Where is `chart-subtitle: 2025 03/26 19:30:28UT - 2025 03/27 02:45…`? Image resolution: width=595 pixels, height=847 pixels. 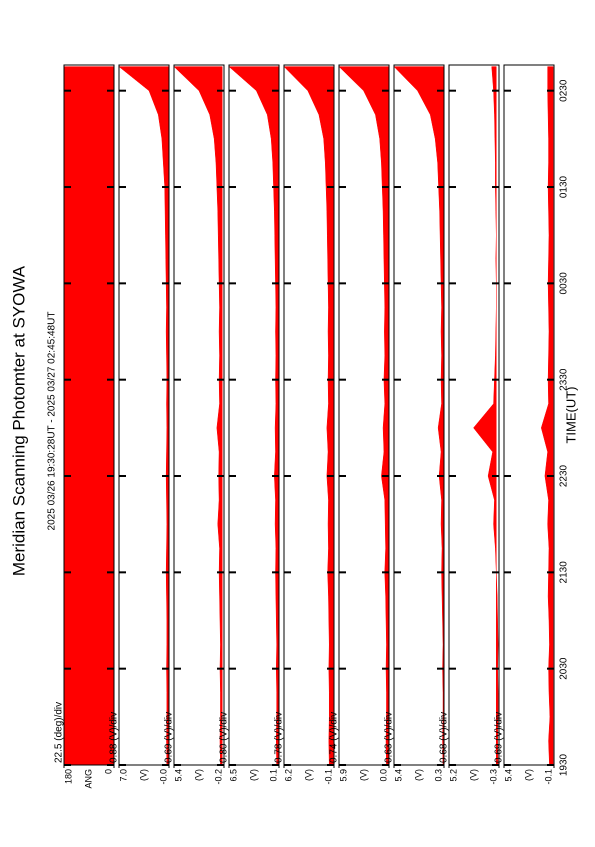
chart-subtitle: 2025 03/26 19:30:28UT - 2025 03/27 02:45… is located at coordinates (52, 421).